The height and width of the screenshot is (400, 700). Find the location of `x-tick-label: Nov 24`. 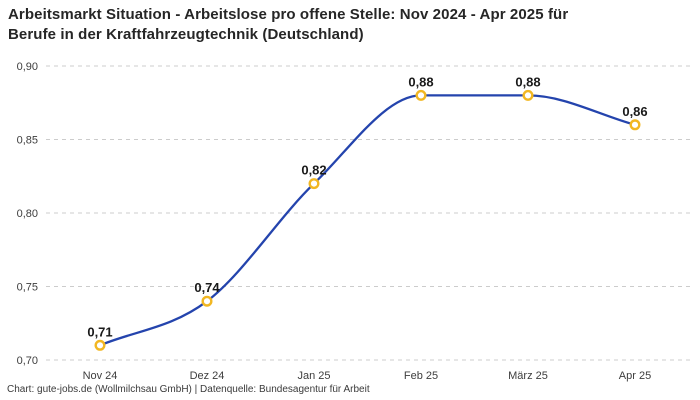

x-tick-label: Nov 24 is located at coordinates (100, 376).